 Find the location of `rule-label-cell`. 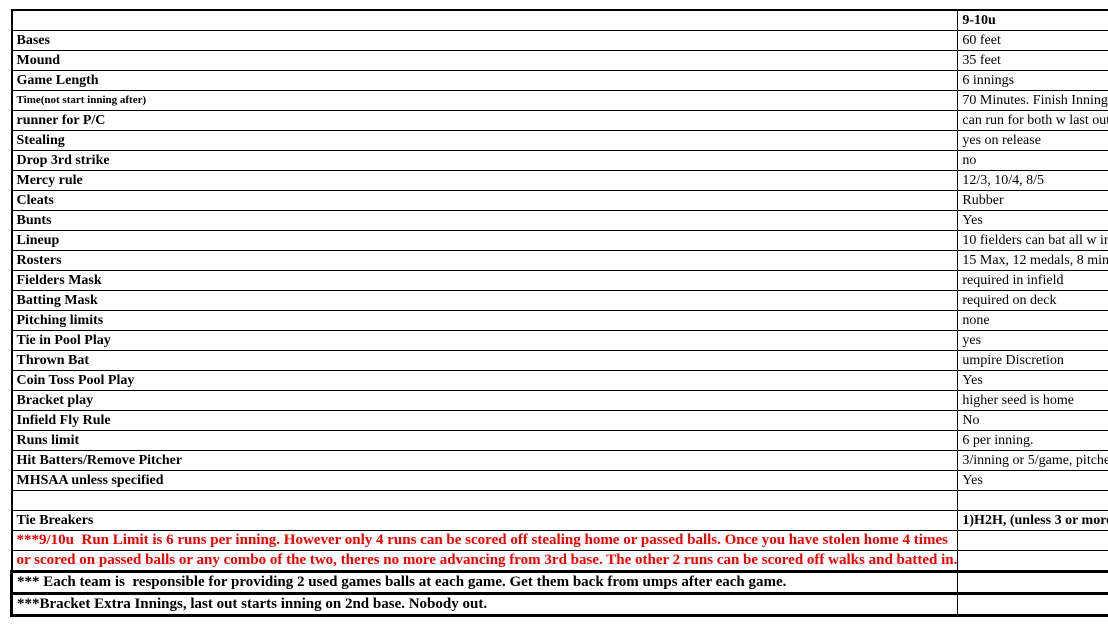

rule-label-cell is located at coordinates (484, 500).